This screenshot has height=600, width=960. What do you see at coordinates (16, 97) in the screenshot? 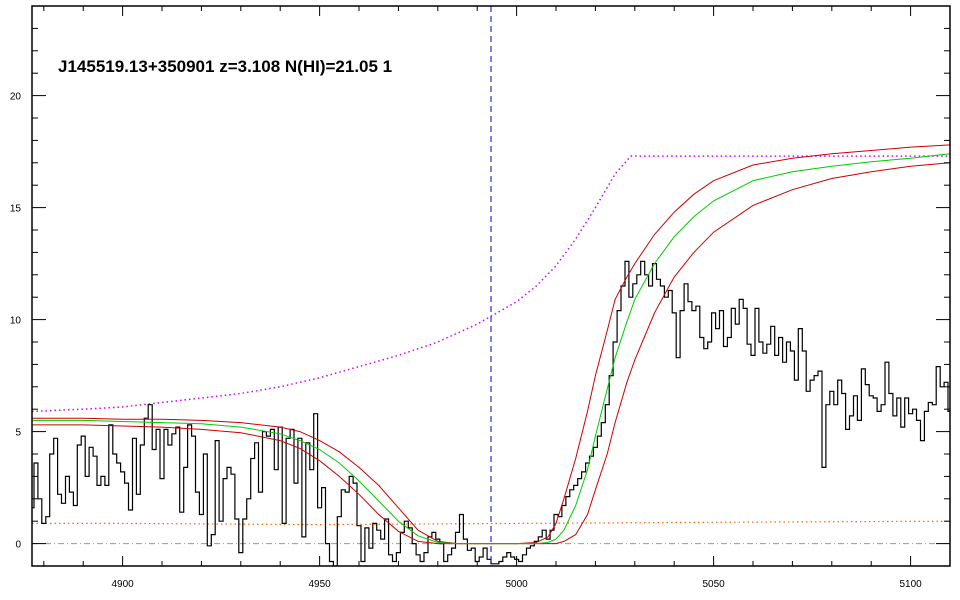
I see `y-tick-label: 20` at bounding box center [16, 97].